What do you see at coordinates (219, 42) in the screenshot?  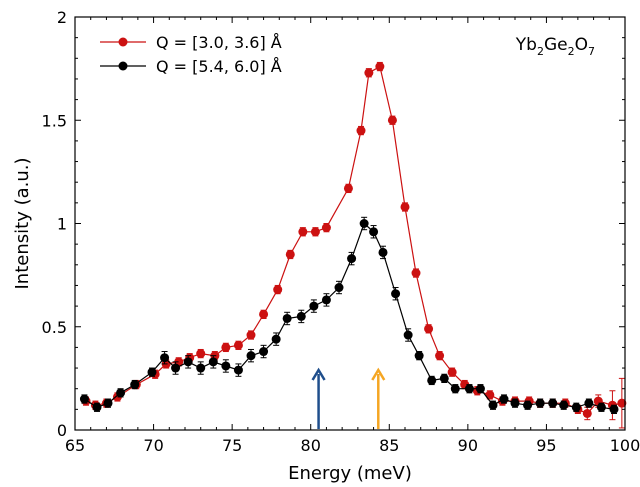 I see `legend-label: Q = [3.0, 3.6] Å` at bounding box center [219, 42].